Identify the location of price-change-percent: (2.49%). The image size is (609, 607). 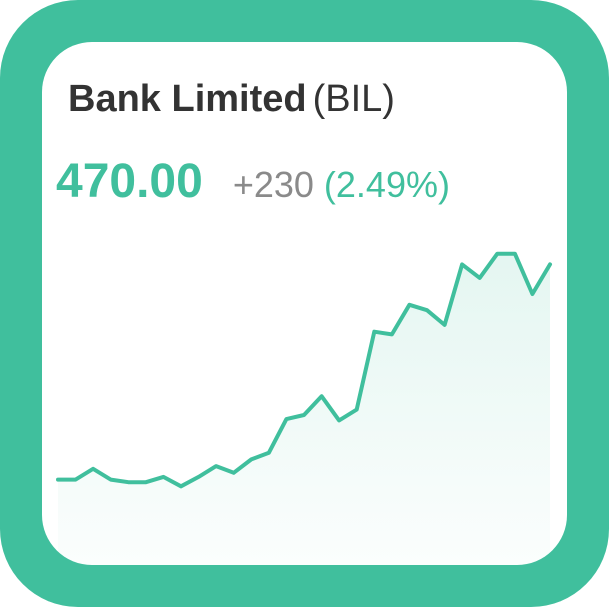
(386, 184).